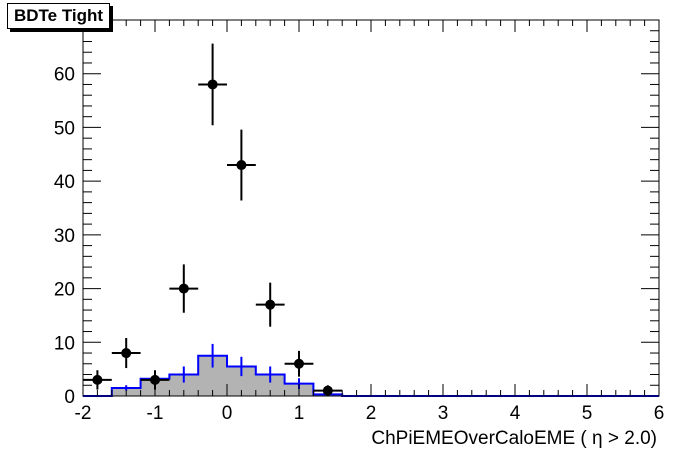  What do you see at coordinates (371, 413) in the screenshot?
I see `x-tick-label: 2` at bounding box center [371, 413].